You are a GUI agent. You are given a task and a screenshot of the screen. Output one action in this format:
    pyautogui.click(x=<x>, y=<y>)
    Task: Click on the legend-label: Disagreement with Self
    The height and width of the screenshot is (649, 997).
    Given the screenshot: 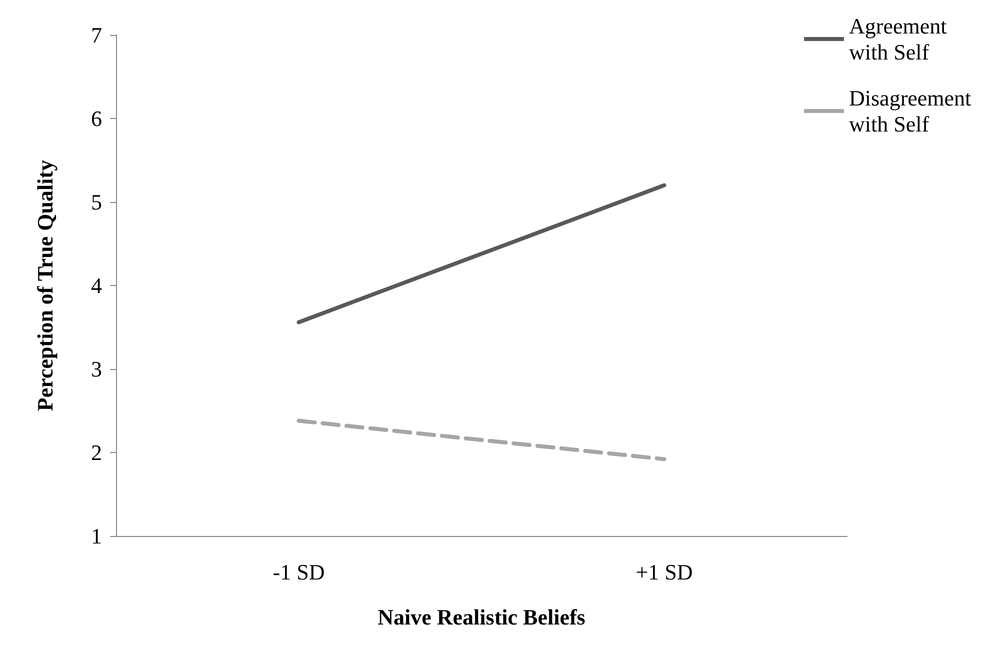 What is the action you would take?
    pyautogui.click(x=913, y=111)
    